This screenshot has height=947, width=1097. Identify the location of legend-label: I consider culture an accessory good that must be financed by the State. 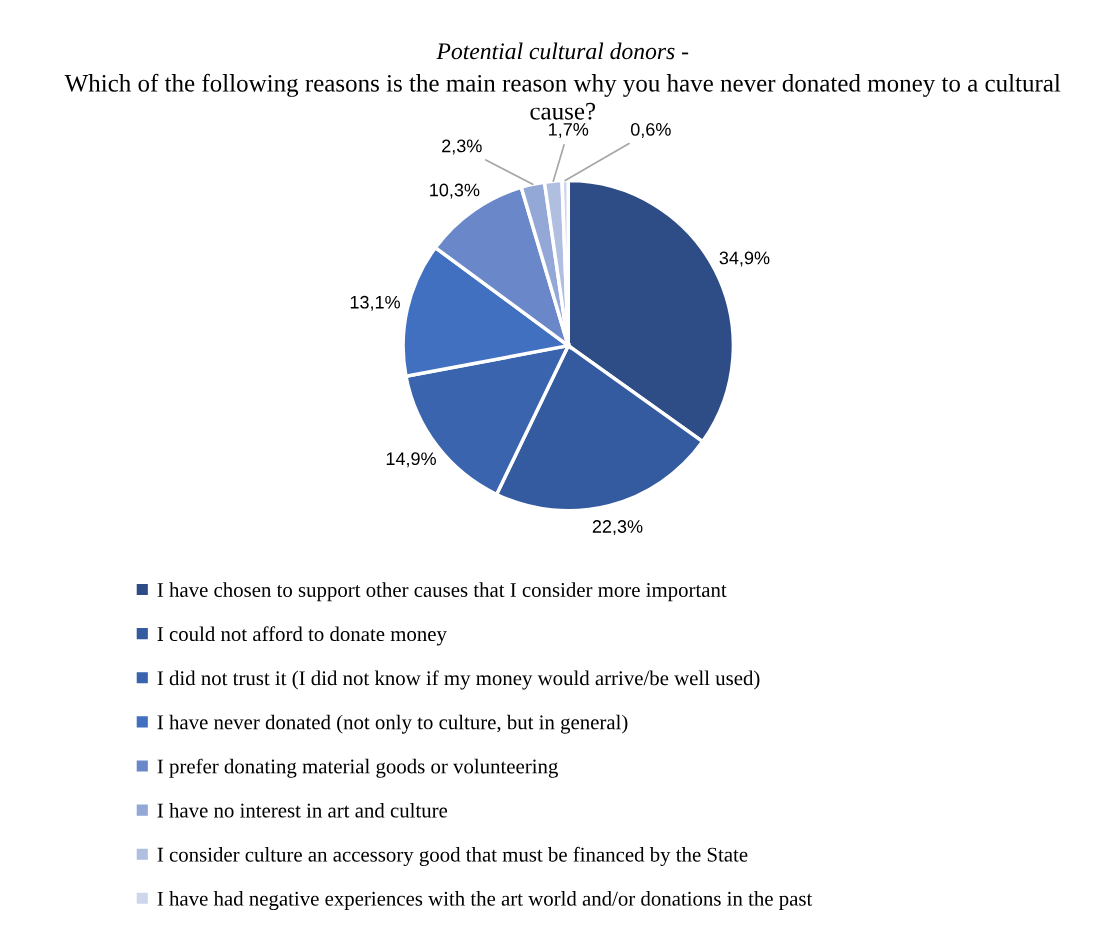
(452, 856).